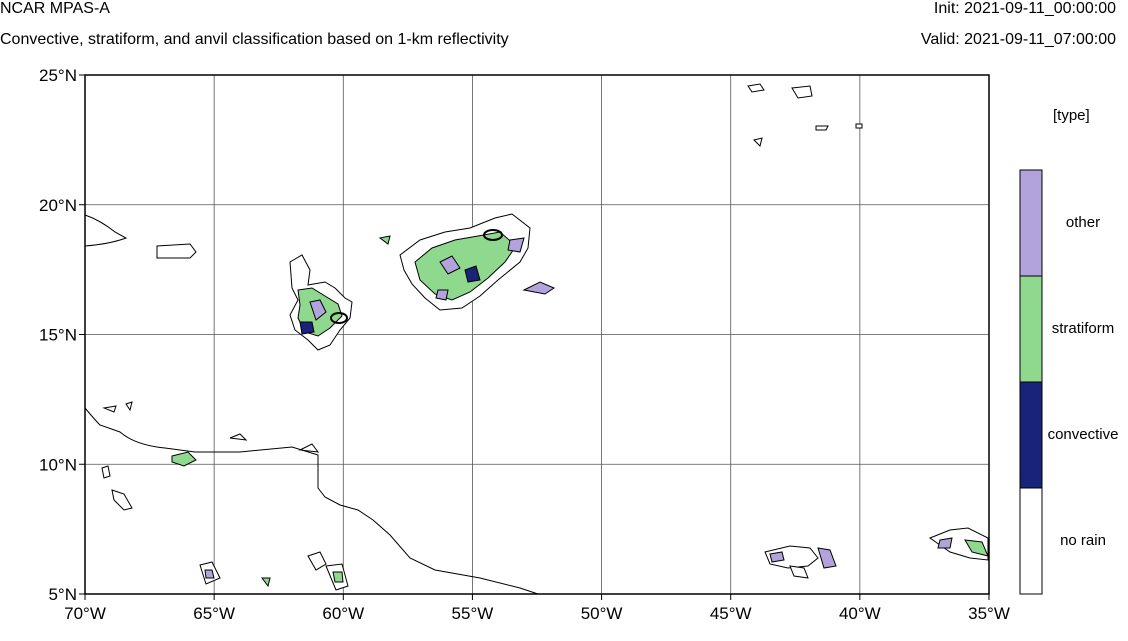  Describe the element at coordinates (989, 613) in the screenshot. I see `lon-tick-label: 35°W` at that location.